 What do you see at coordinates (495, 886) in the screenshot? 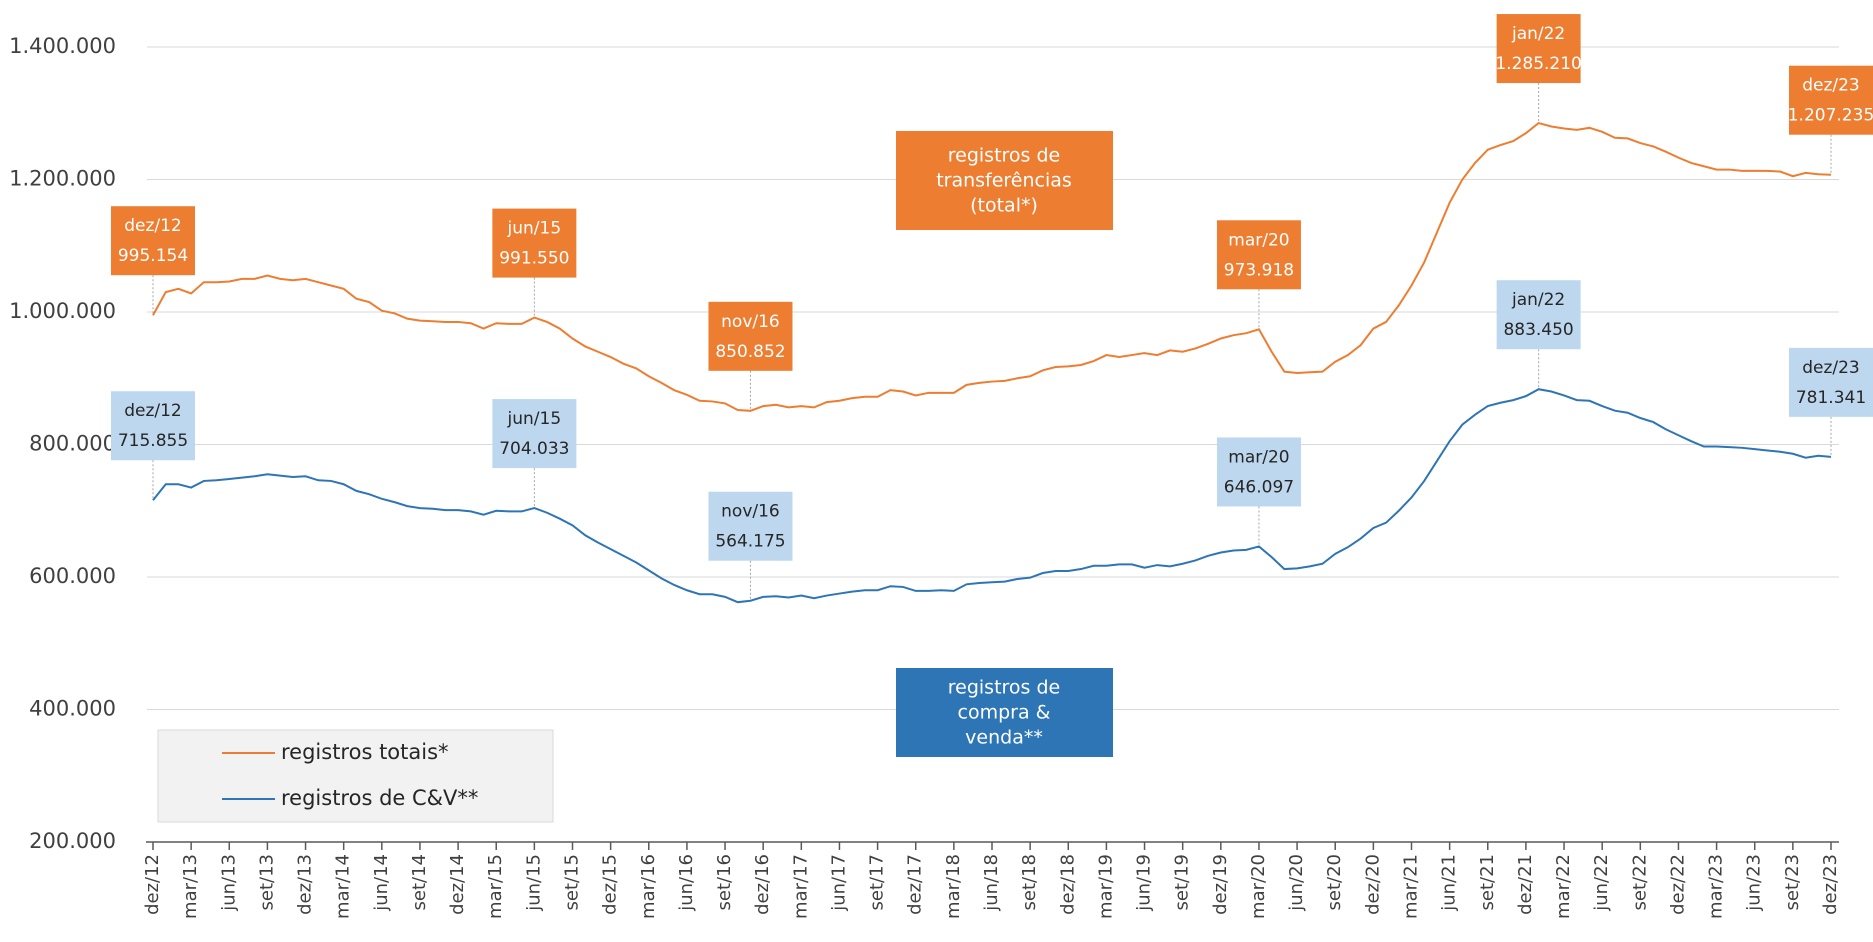
I see `x-tick-label: mar/15` at bounding box center [495, 886].